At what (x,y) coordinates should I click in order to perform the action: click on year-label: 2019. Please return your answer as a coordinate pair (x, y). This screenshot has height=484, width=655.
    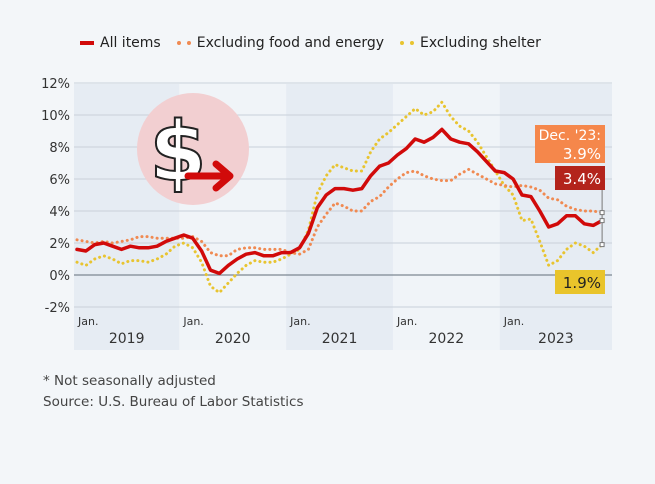
    Looking at the image, I should click on (127, 339).